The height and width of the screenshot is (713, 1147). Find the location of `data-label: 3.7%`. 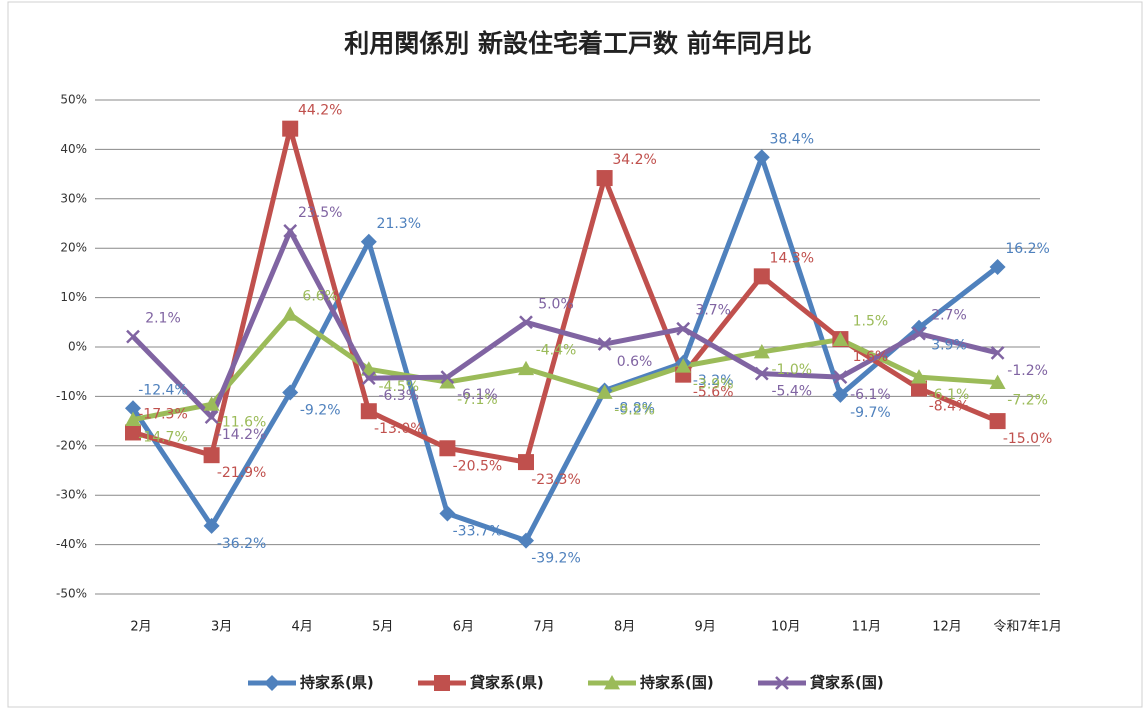

data-label: 3.7% is located at coordinates (713, 311).